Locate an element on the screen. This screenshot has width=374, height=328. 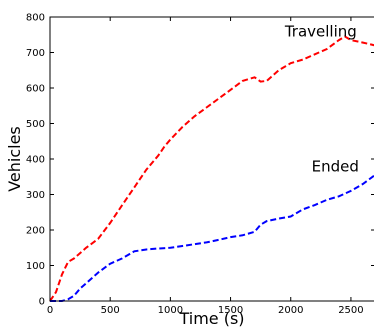
annotation-travelling: Travelling is located at coordinates (320, 32).